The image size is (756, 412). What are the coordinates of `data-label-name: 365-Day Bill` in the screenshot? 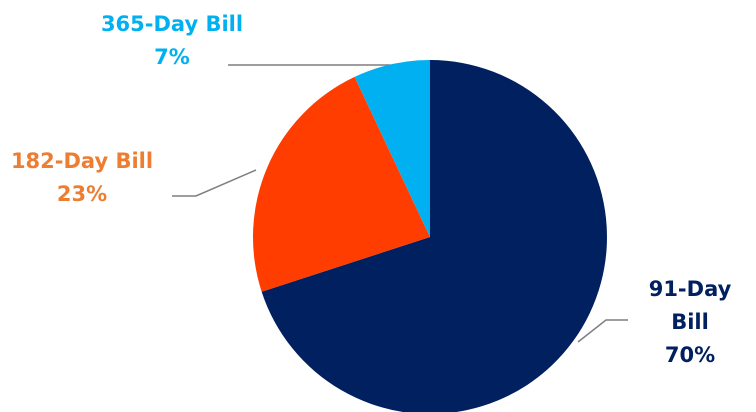 It's located at (172, 24).